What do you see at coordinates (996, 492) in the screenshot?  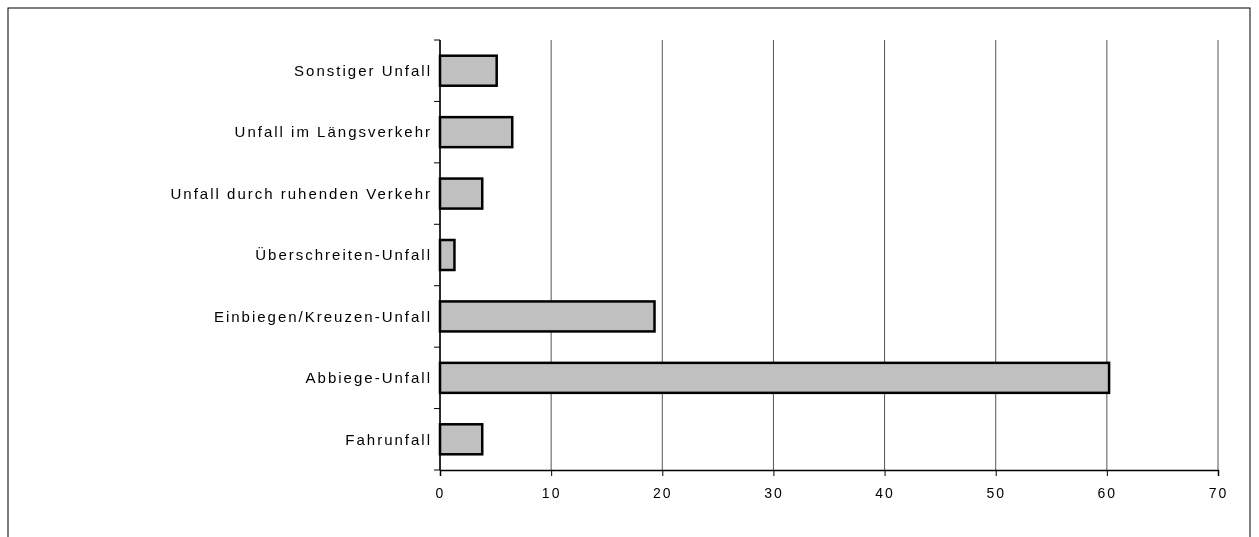 I see `x-tick-label: 50` at bounding box center [996, 492].